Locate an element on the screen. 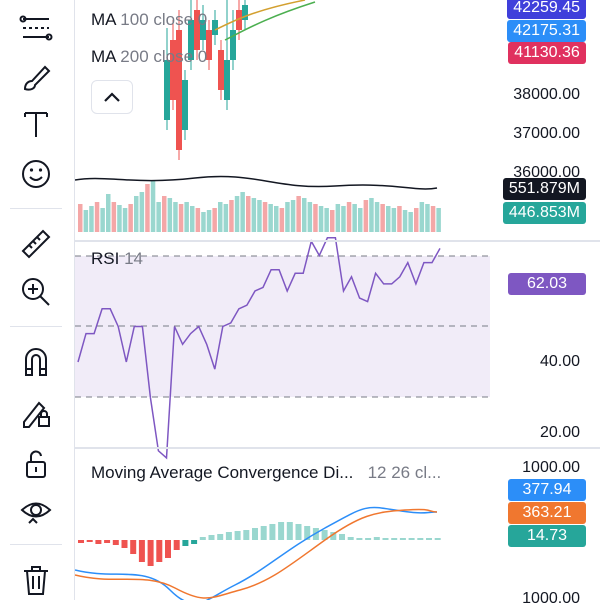 The width and height of the screenshot is (600, 608). price-badge-2: 42175.31 is located at coordinates (546, 31).